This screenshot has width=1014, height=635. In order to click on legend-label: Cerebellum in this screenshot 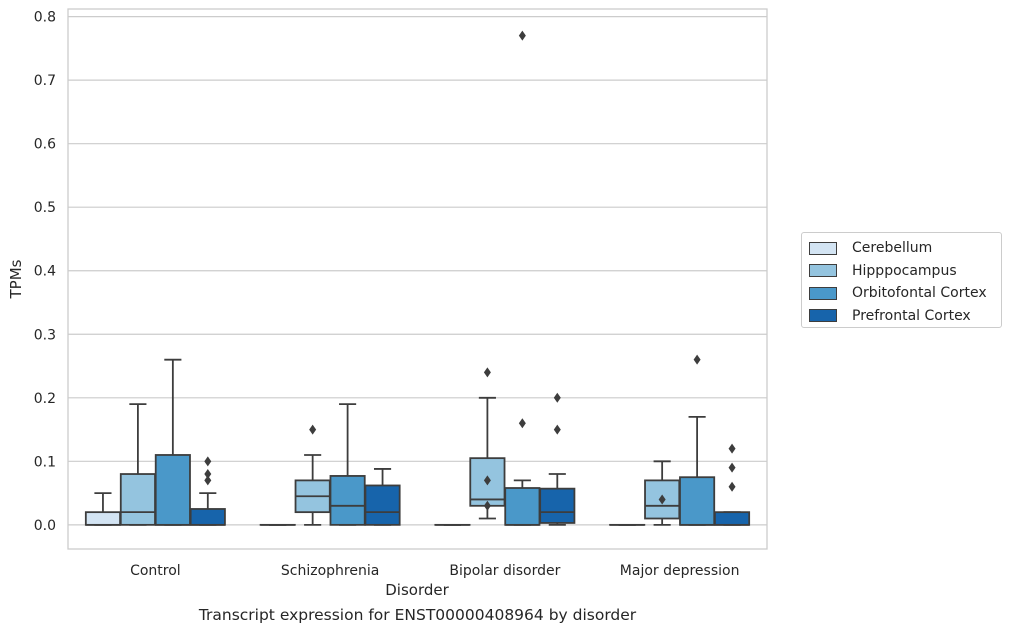, I will do `click(892, 248)`.